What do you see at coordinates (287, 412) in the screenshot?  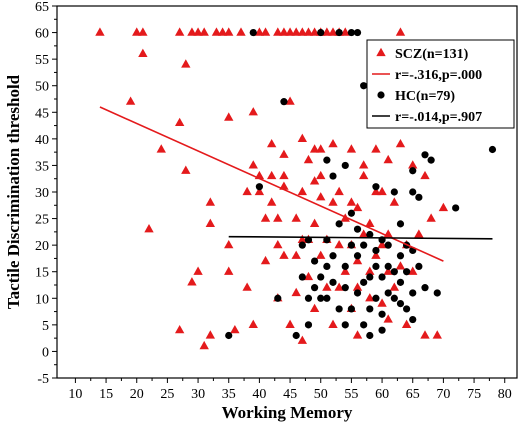 I see `x-axis-label: Working Memory` at bounding box center [287, 412].